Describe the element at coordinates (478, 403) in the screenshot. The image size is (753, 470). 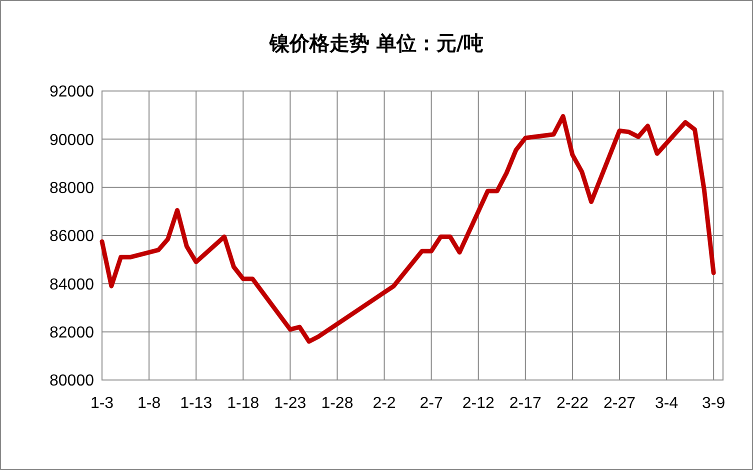
I see `x-tick-label: 2-12` at that location.